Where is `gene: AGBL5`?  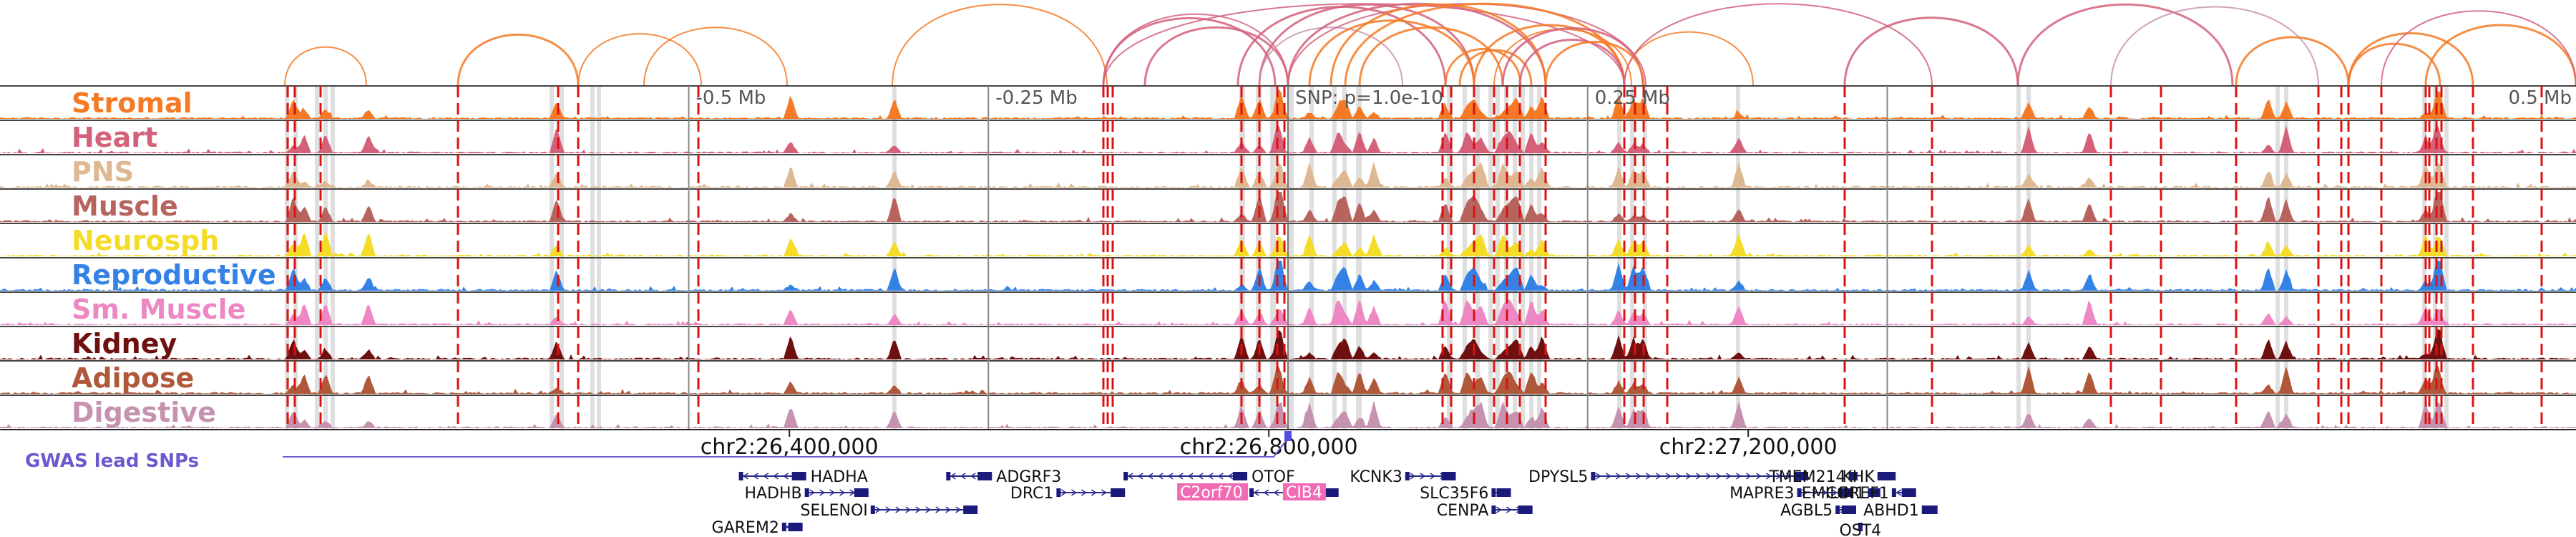
gene: AGBL5 is located at coordinates (1818, 511).